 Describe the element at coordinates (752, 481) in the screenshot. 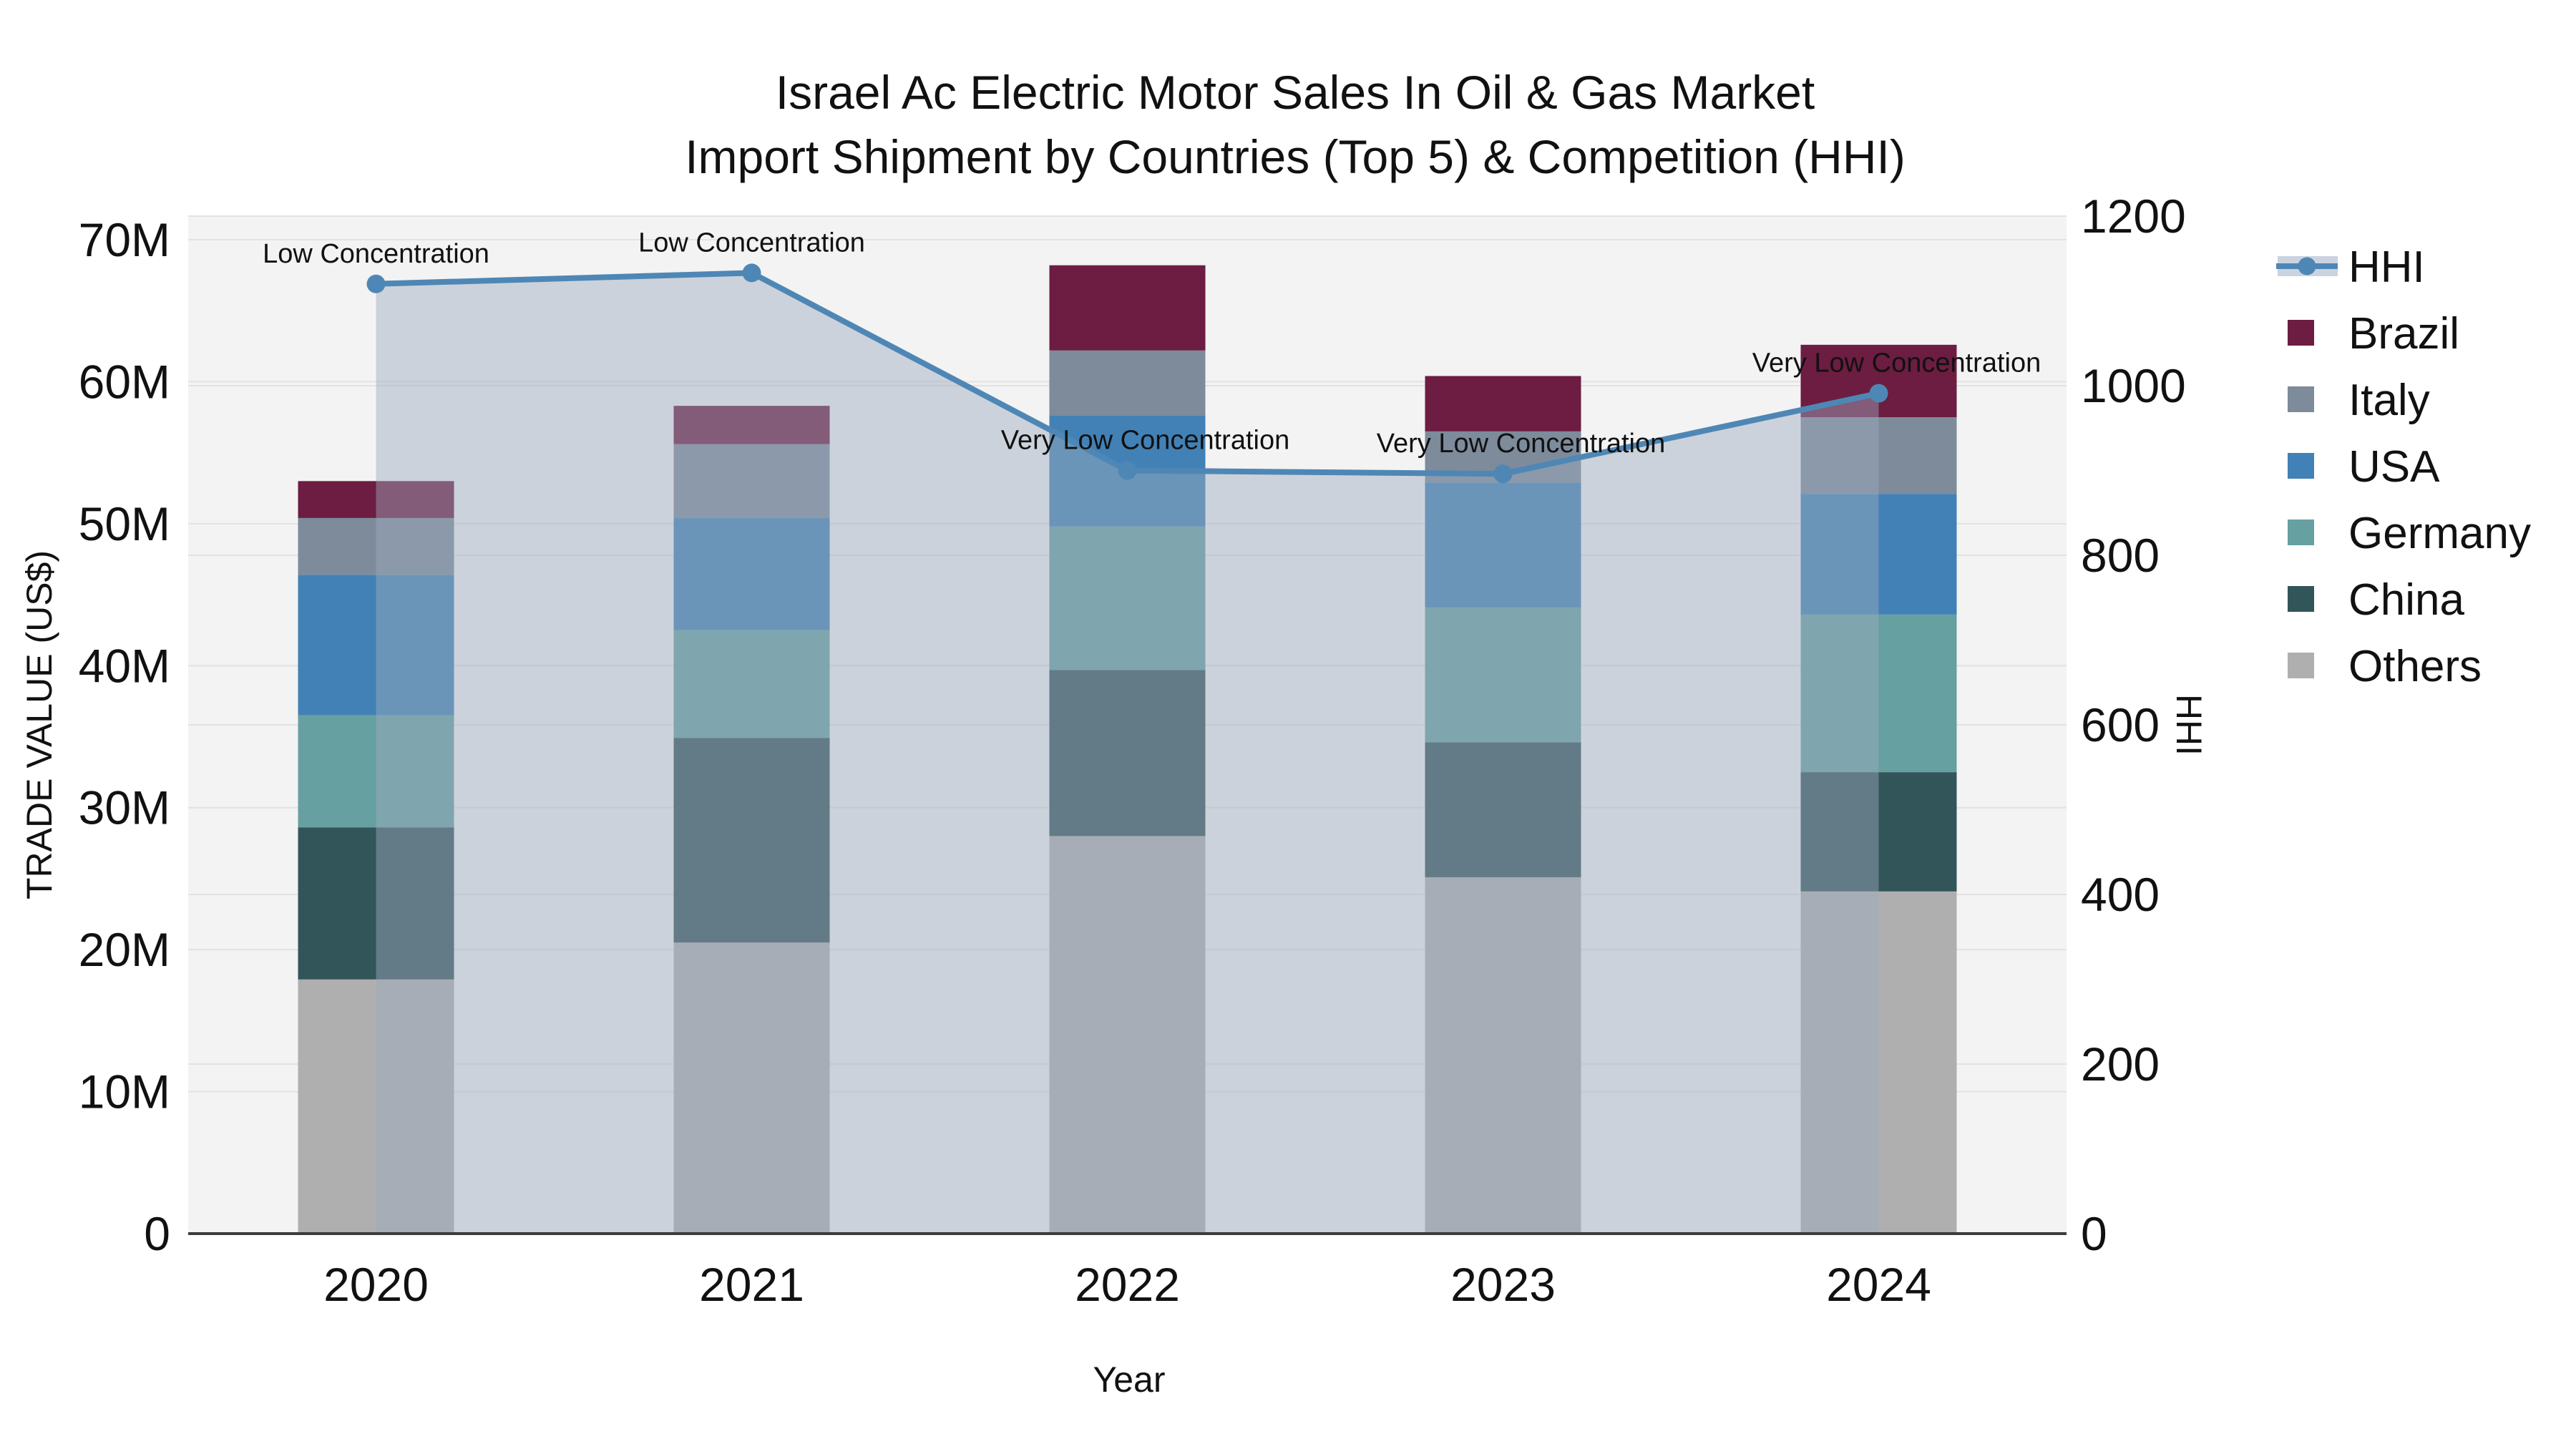

I see `bar-segment-italy-2021` at that location.